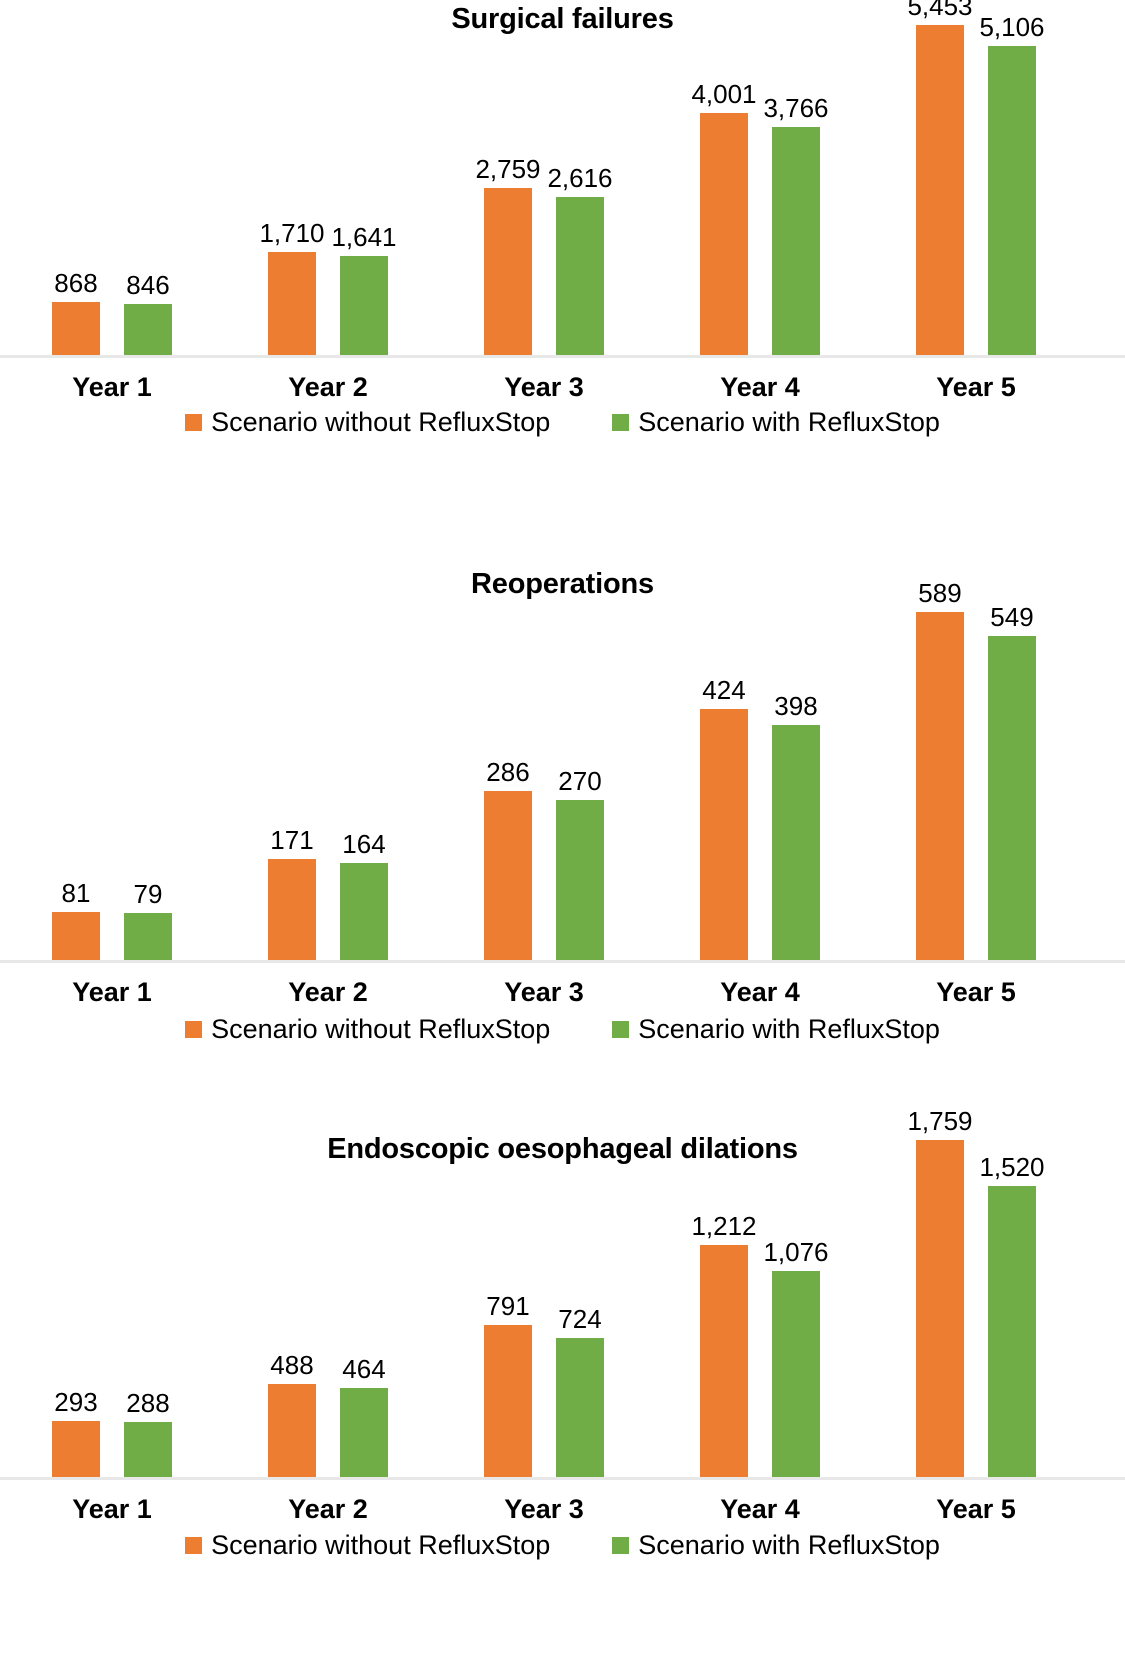 This screenshot has height=1667, width=1125. What do you see at coordinates (328, 992) in the screenshot?
I see `x-axis-label-year-2: Year 2` at bounding box center [328, 992].